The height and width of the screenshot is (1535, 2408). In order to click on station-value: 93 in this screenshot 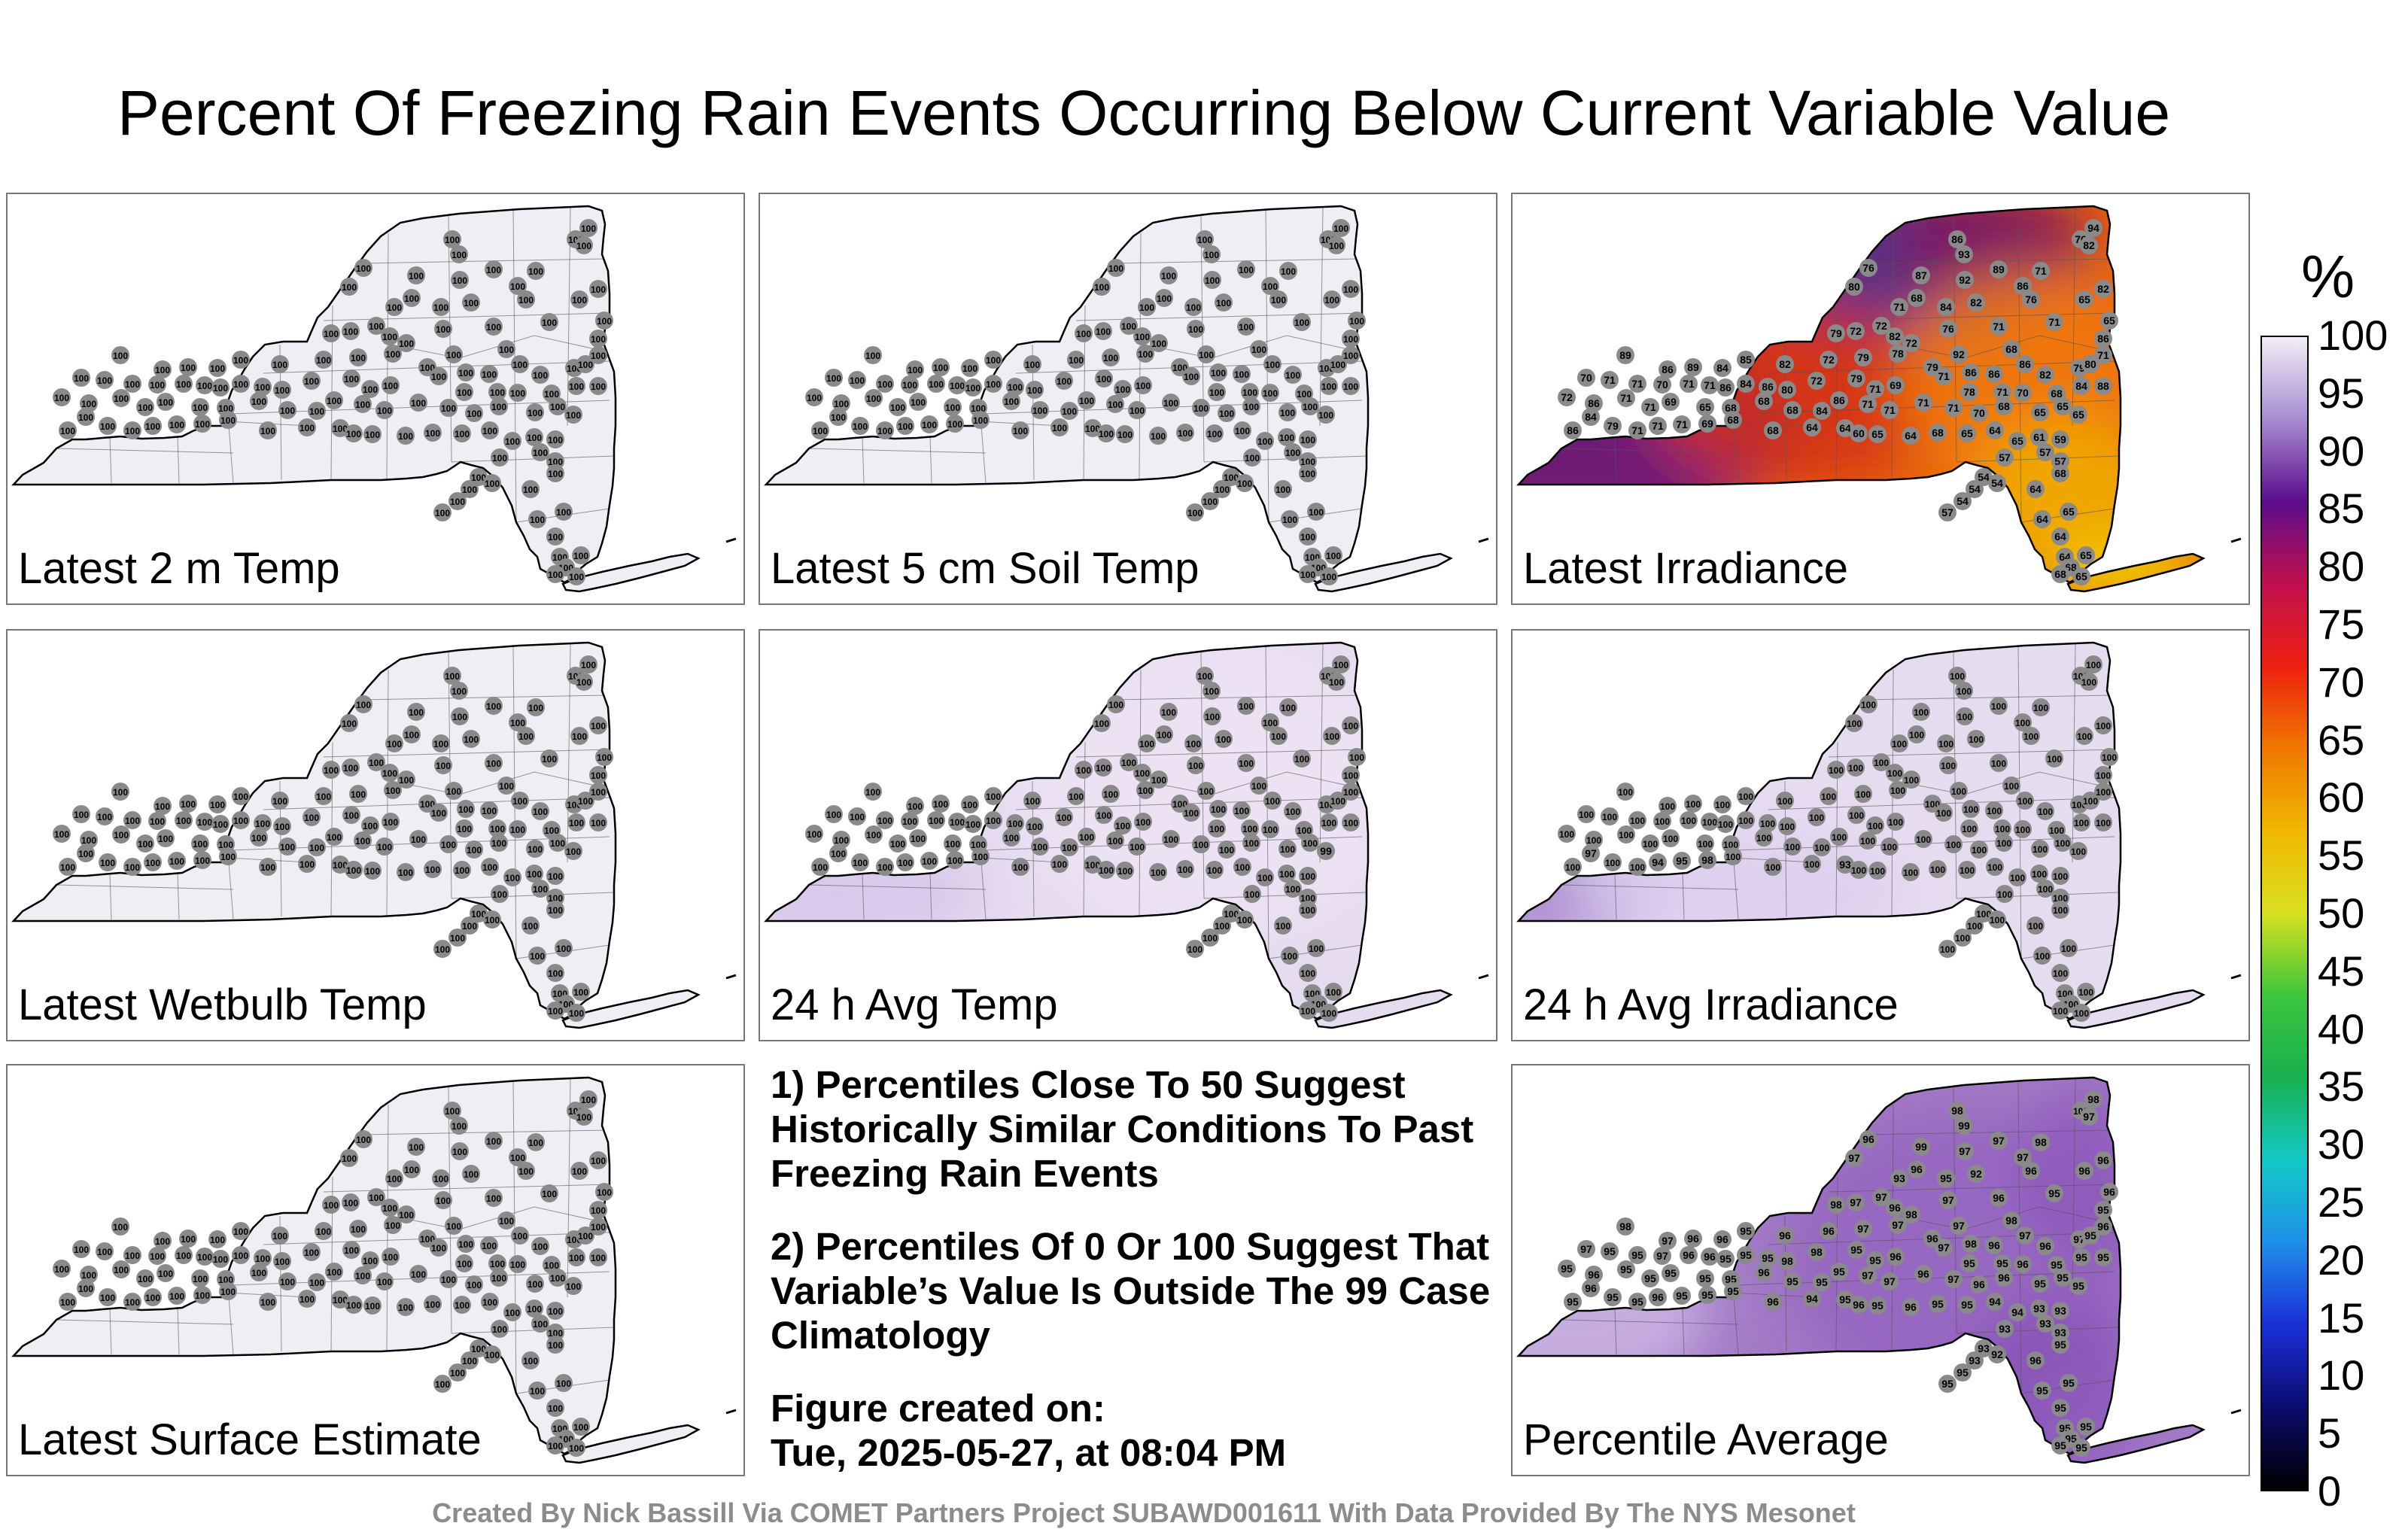, I will do `click(1984, 1348)`.